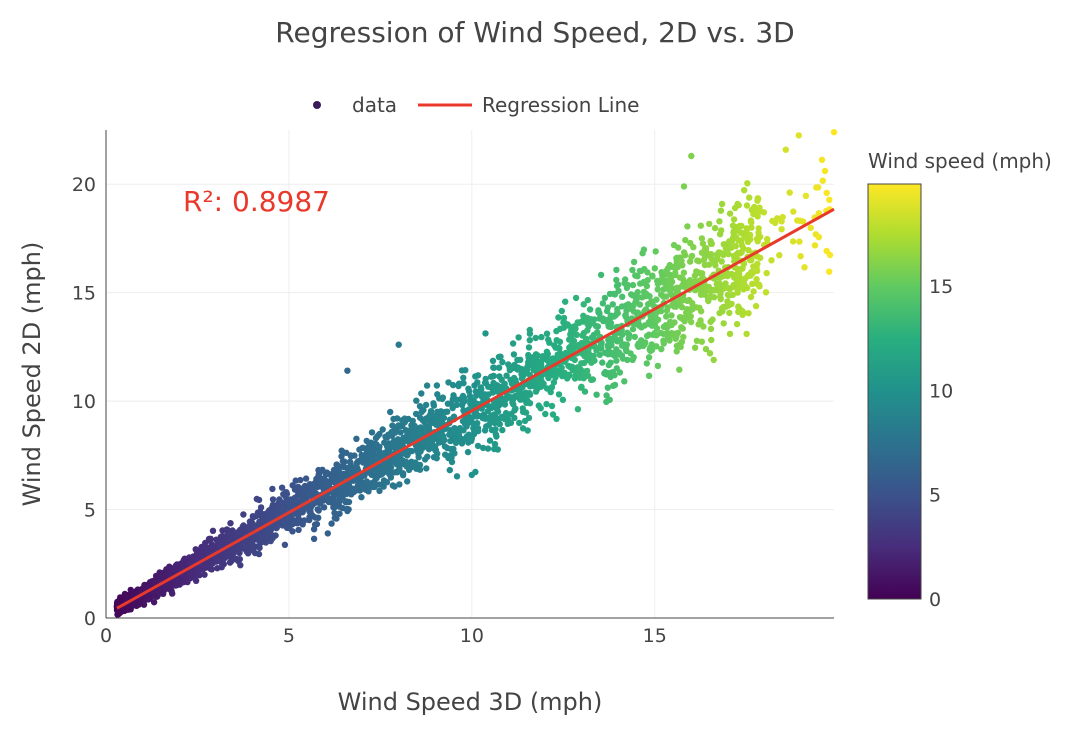 The height and width of the screenshot is (731, 1086). I want to click on y-tick-label: 15, so click(84, 294).